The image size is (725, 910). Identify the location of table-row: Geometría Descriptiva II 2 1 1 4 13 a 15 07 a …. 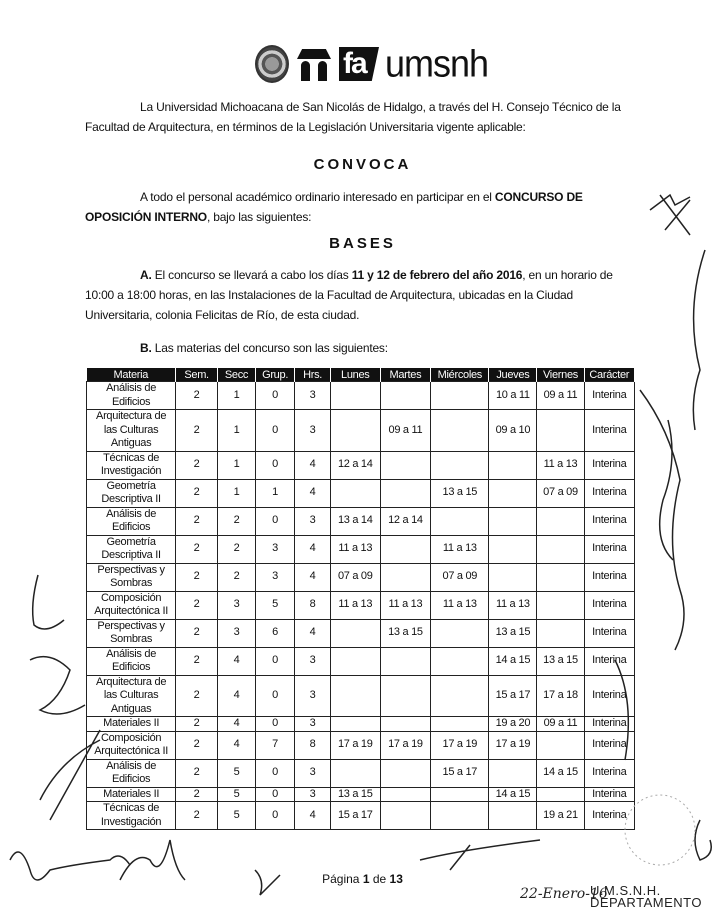
(360, 493).